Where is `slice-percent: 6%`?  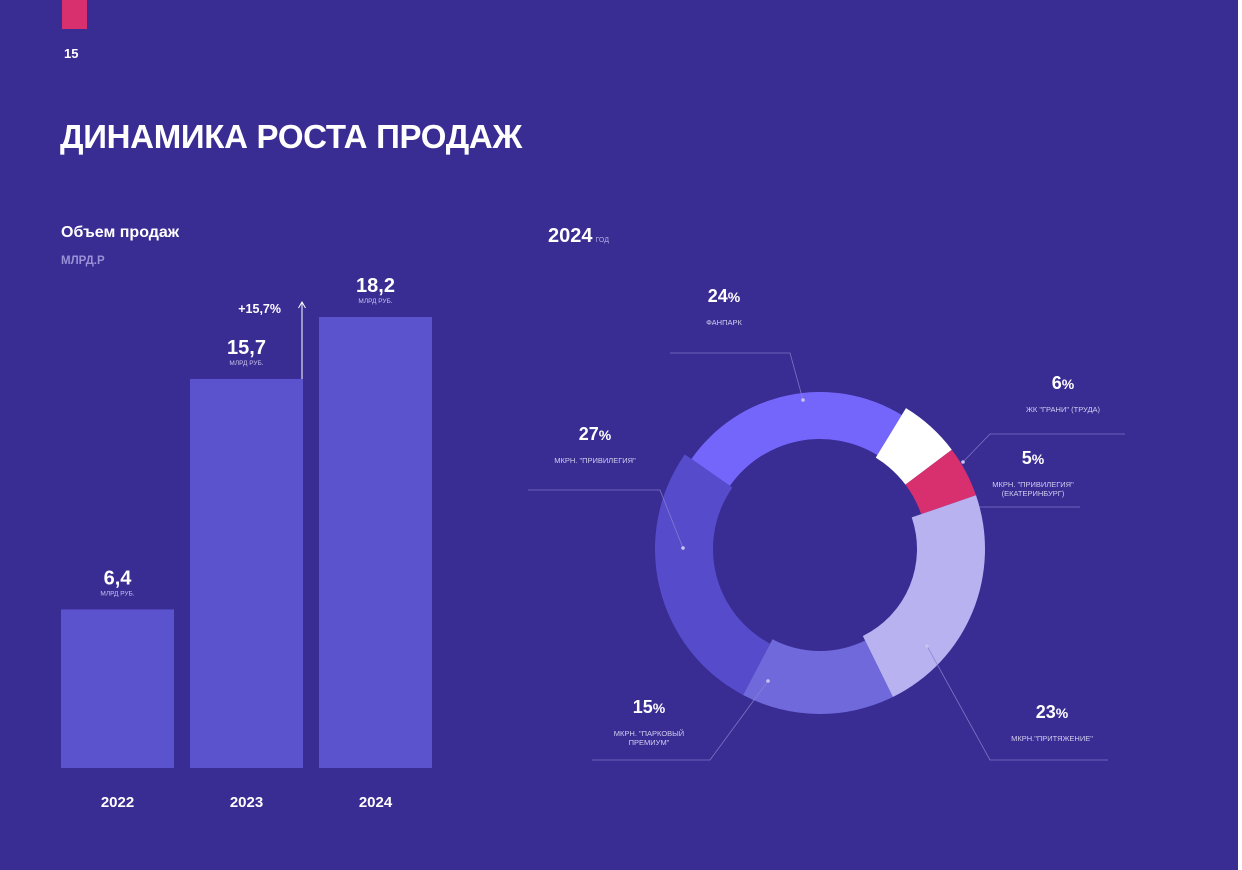 slice-percent: 6% is located at coordinates (1063, 383).